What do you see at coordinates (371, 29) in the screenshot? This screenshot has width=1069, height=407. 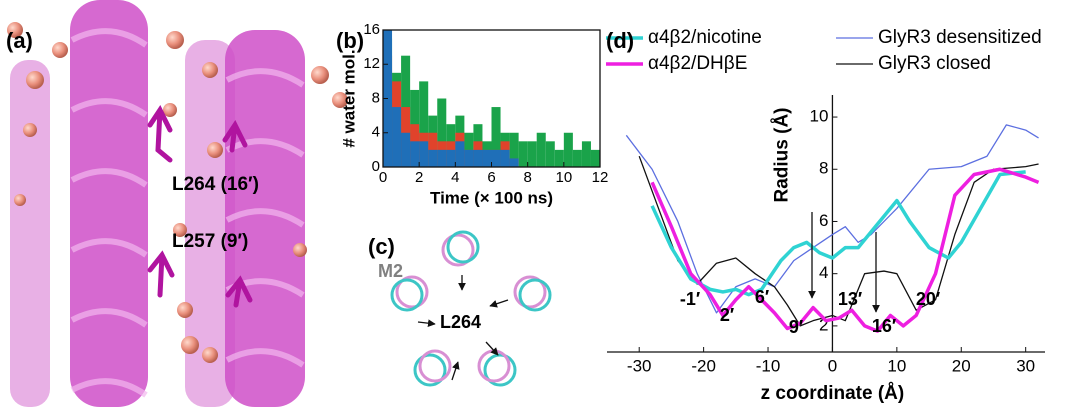 I see `y-tick-label: 16` at bounding box center [371, 29].